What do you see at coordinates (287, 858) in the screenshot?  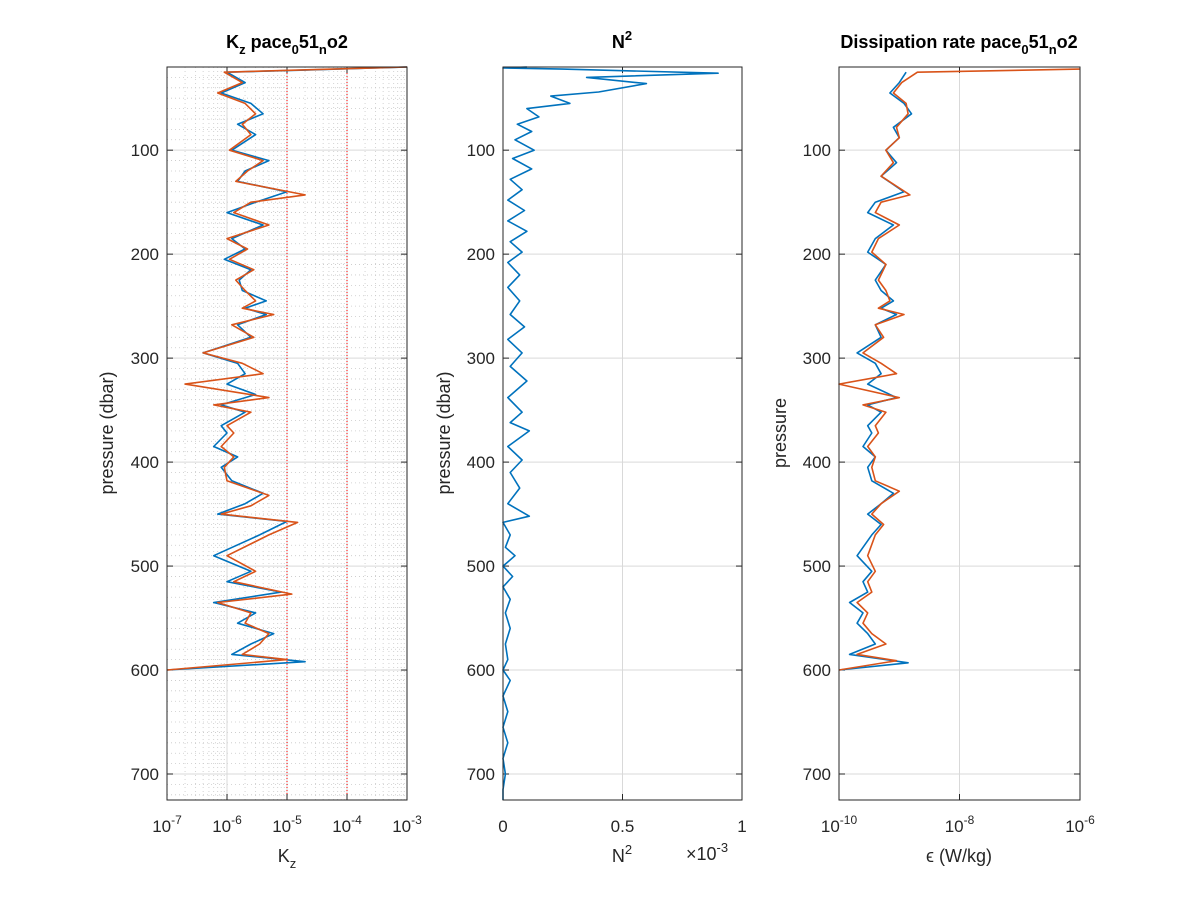 I see `kz-x-axis-label: Kz` at bounding box center [287, 858].